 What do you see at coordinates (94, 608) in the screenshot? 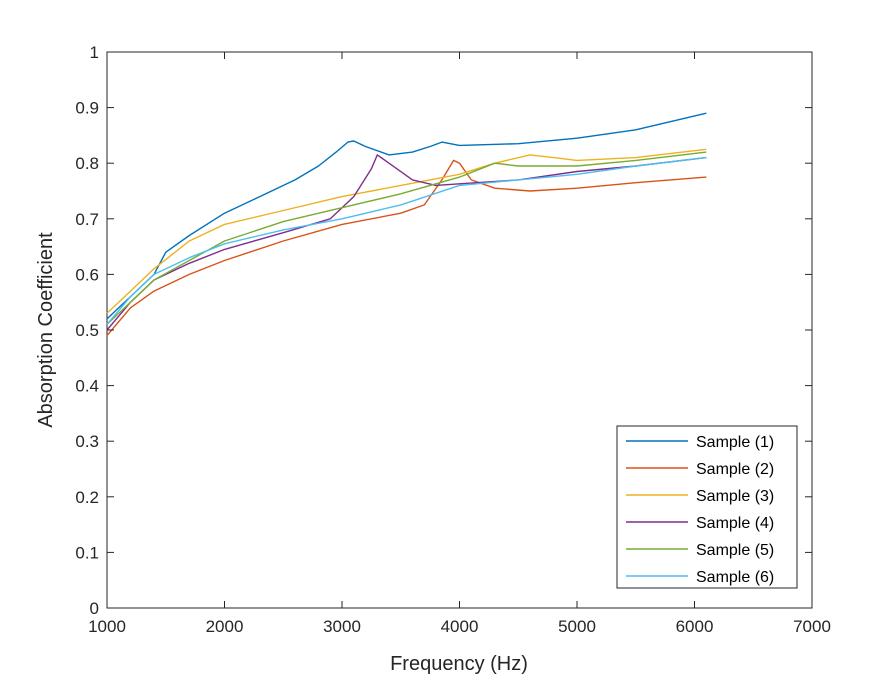
I see `y-tick-label: 0` at bounding box center [94, 608].